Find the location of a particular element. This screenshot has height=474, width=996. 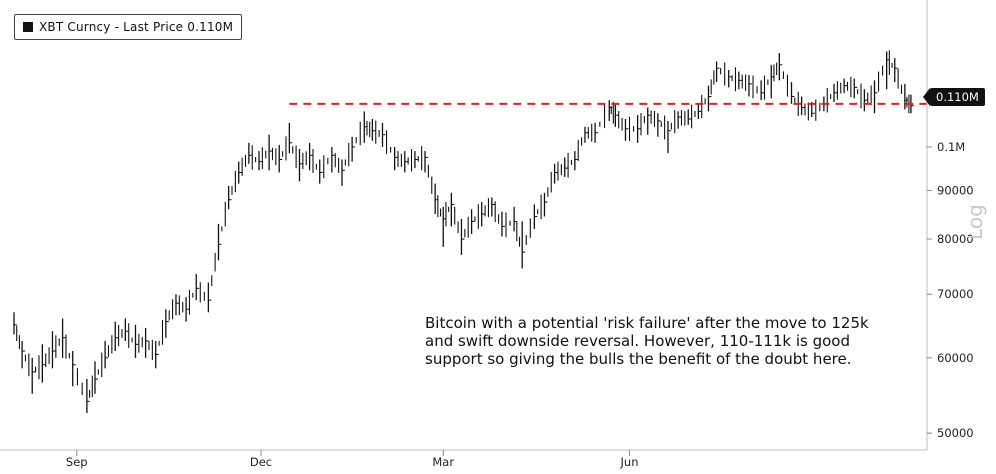

y-tick-label: 90000 is located at coordinates (955, 190).